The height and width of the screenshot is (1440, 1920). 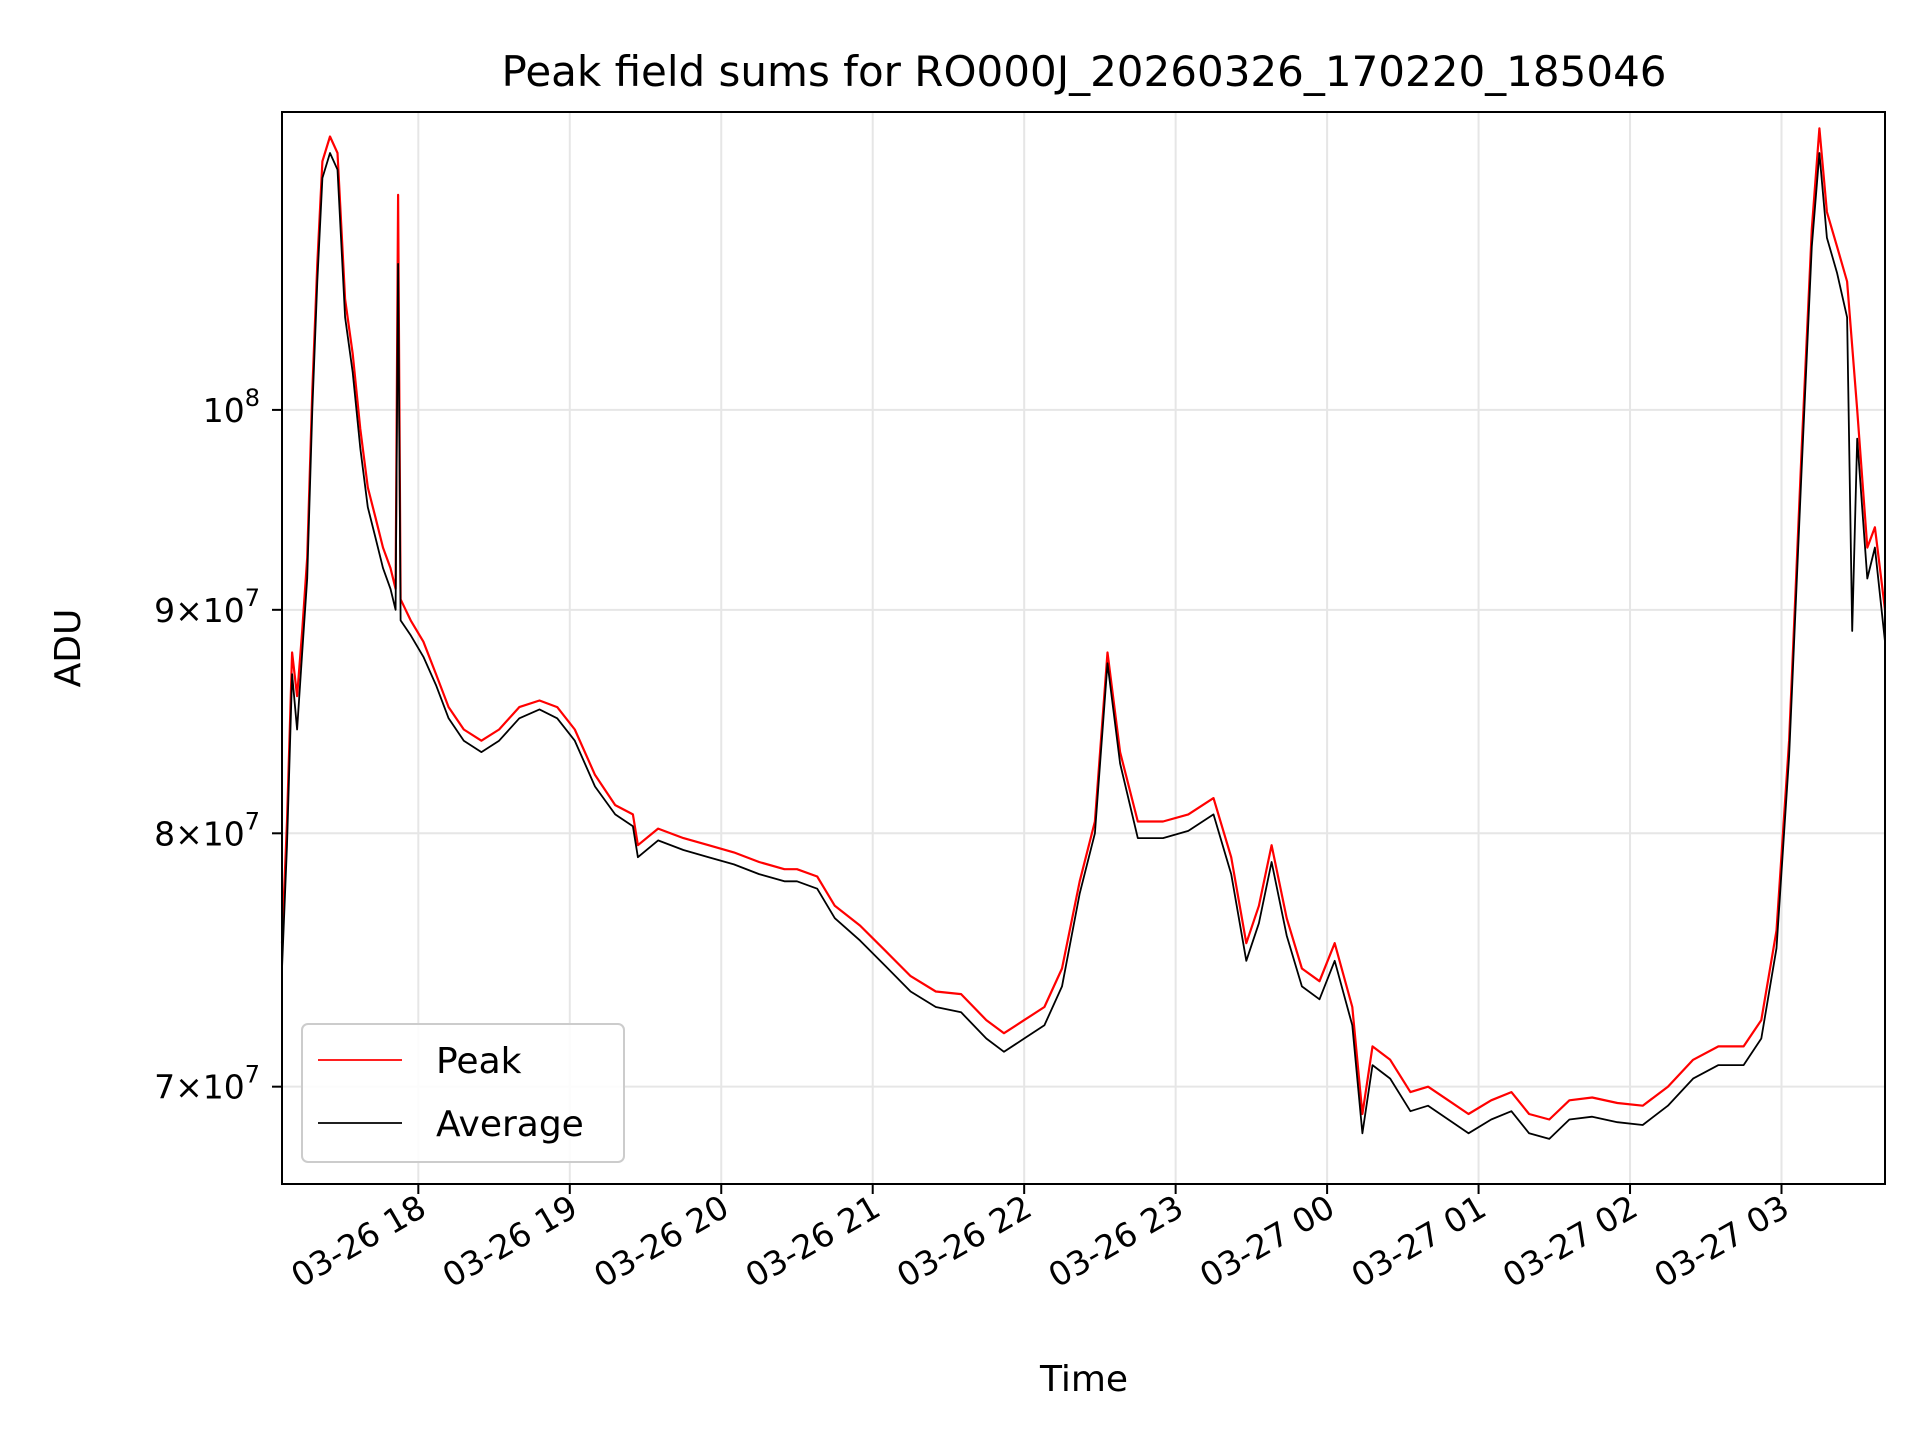 What do you see at coordinates (510, 1124) in the screenshot?
I see `legend-label-average: Average` at bounding box center [510, 1124].